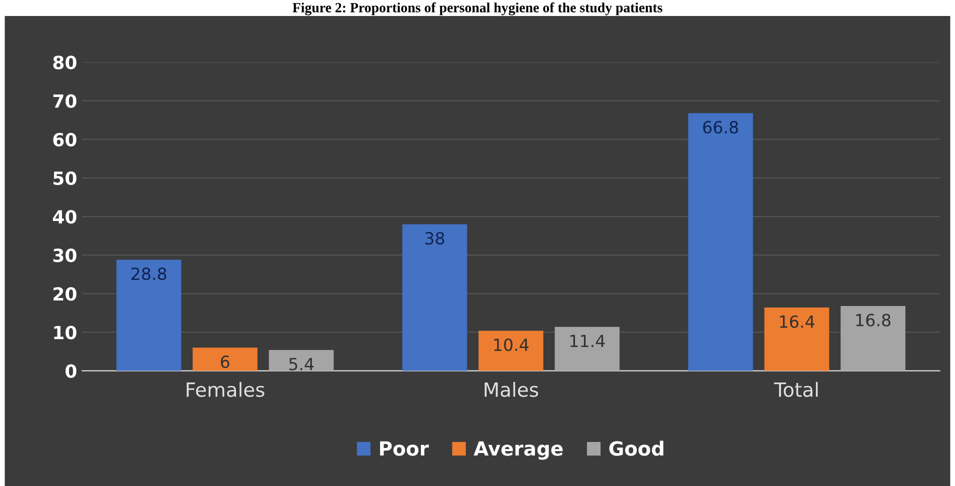  I want to click on data-label: 6, so click(225, 361).